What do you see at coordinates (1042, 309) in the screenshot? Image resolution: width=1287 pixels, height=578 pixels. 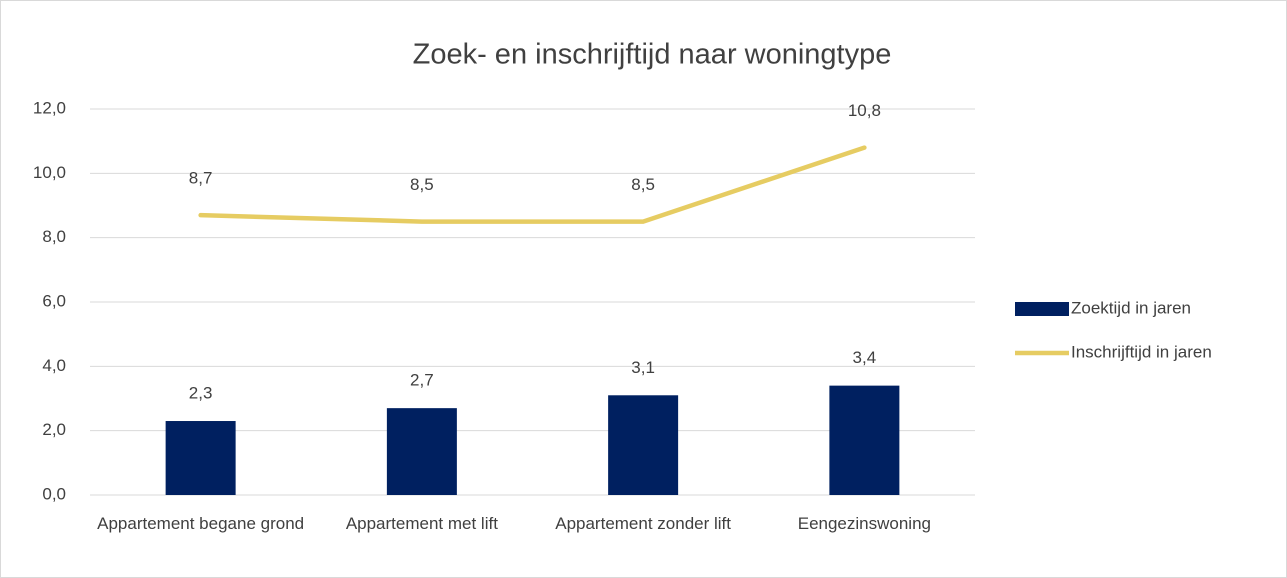 I see `legend-swatch` at bounding box center [1042, 309].